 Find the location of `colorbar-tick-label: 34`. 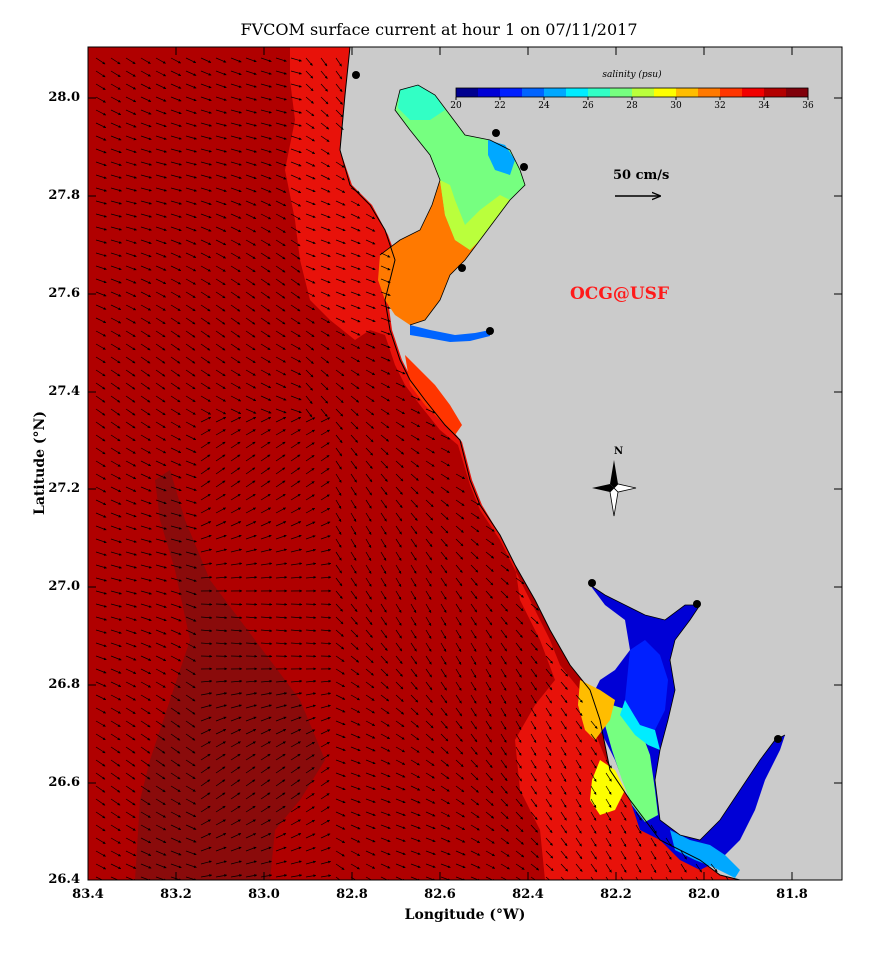

colorbar-tick-label: 34 is located at coordinates (764, 106).